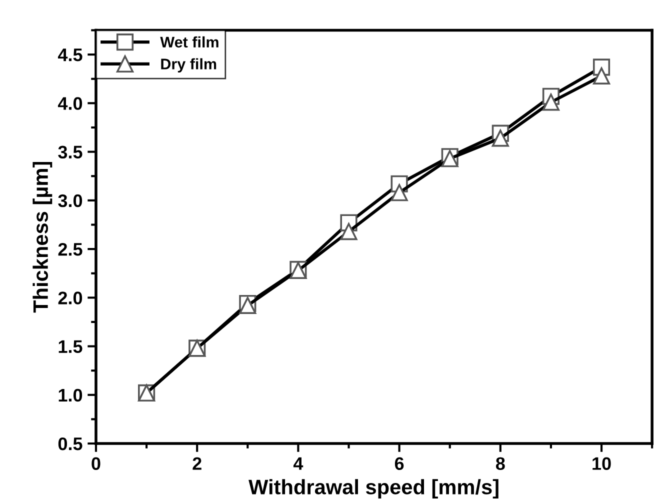 This screenshot has height=504, width=662. Describe the element at coordinates (399, 463) in the screenshot. I see `x-tick-label: 6` at that location.